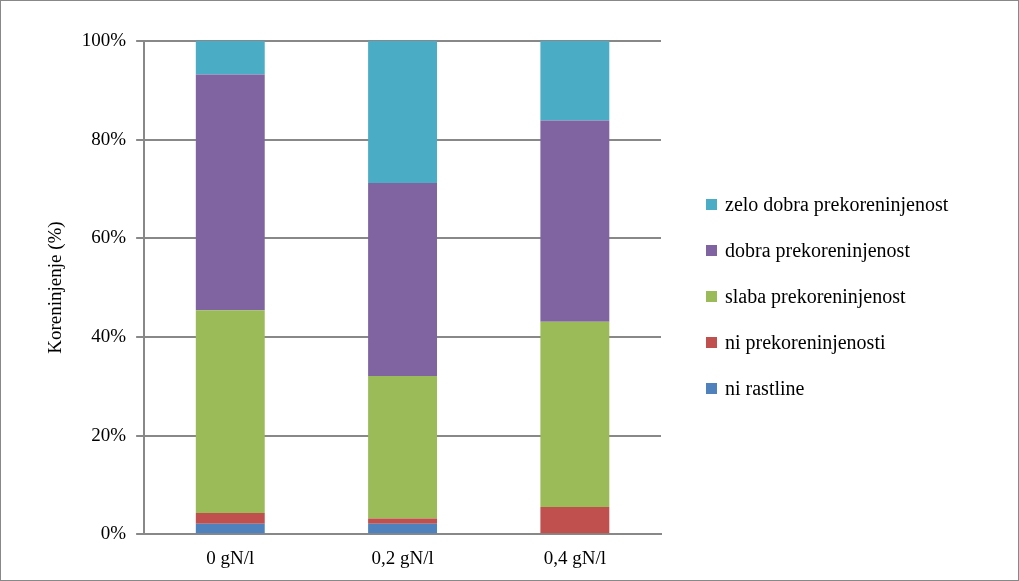 This screenshot has width=1019, height=581. What do you see at coordinates (113, 533) in the screenshot?
I see `y-tick-label: 0%` at bounding box center [113, 533].